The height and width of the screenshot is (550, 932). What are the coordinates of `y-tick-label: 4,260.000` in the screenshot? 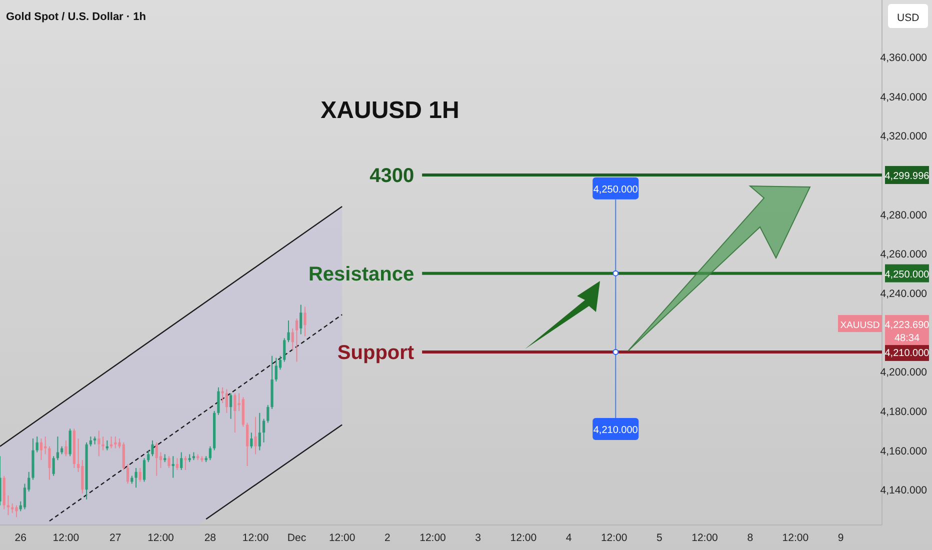 It's located at (904, 254).